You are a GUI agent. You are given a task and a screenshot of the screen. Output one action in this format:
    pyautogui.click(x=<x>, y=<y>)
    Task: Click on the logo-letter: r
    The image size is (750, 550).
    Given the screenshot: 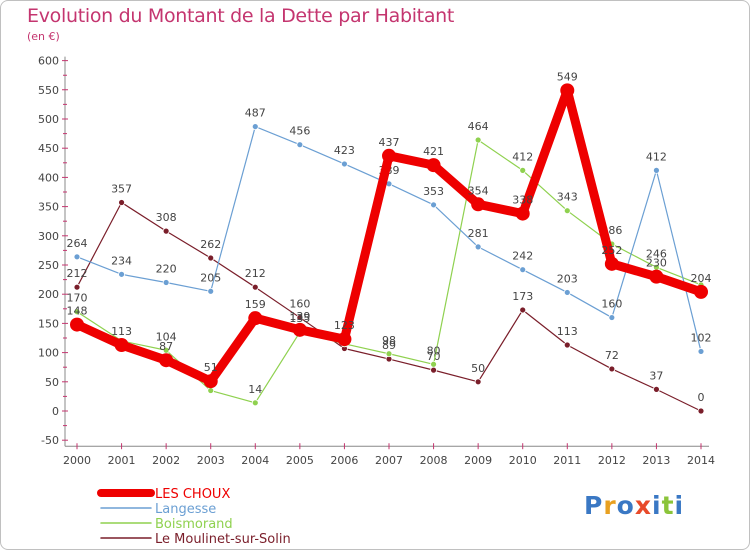 What is the action you would take?
    pyautogui.click(x=610, y=505)
    